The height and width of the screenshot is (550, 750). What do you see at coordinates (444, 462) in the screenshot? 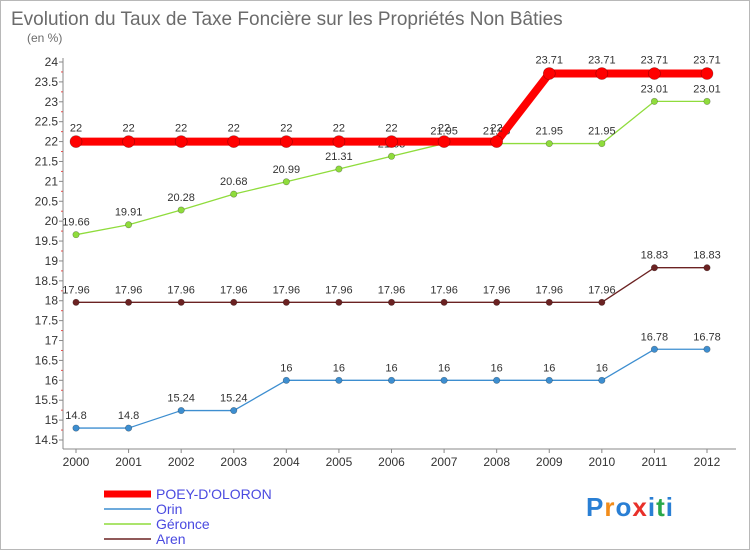
I see `x-tick-label: 2007` at bounding box center [444, 462].